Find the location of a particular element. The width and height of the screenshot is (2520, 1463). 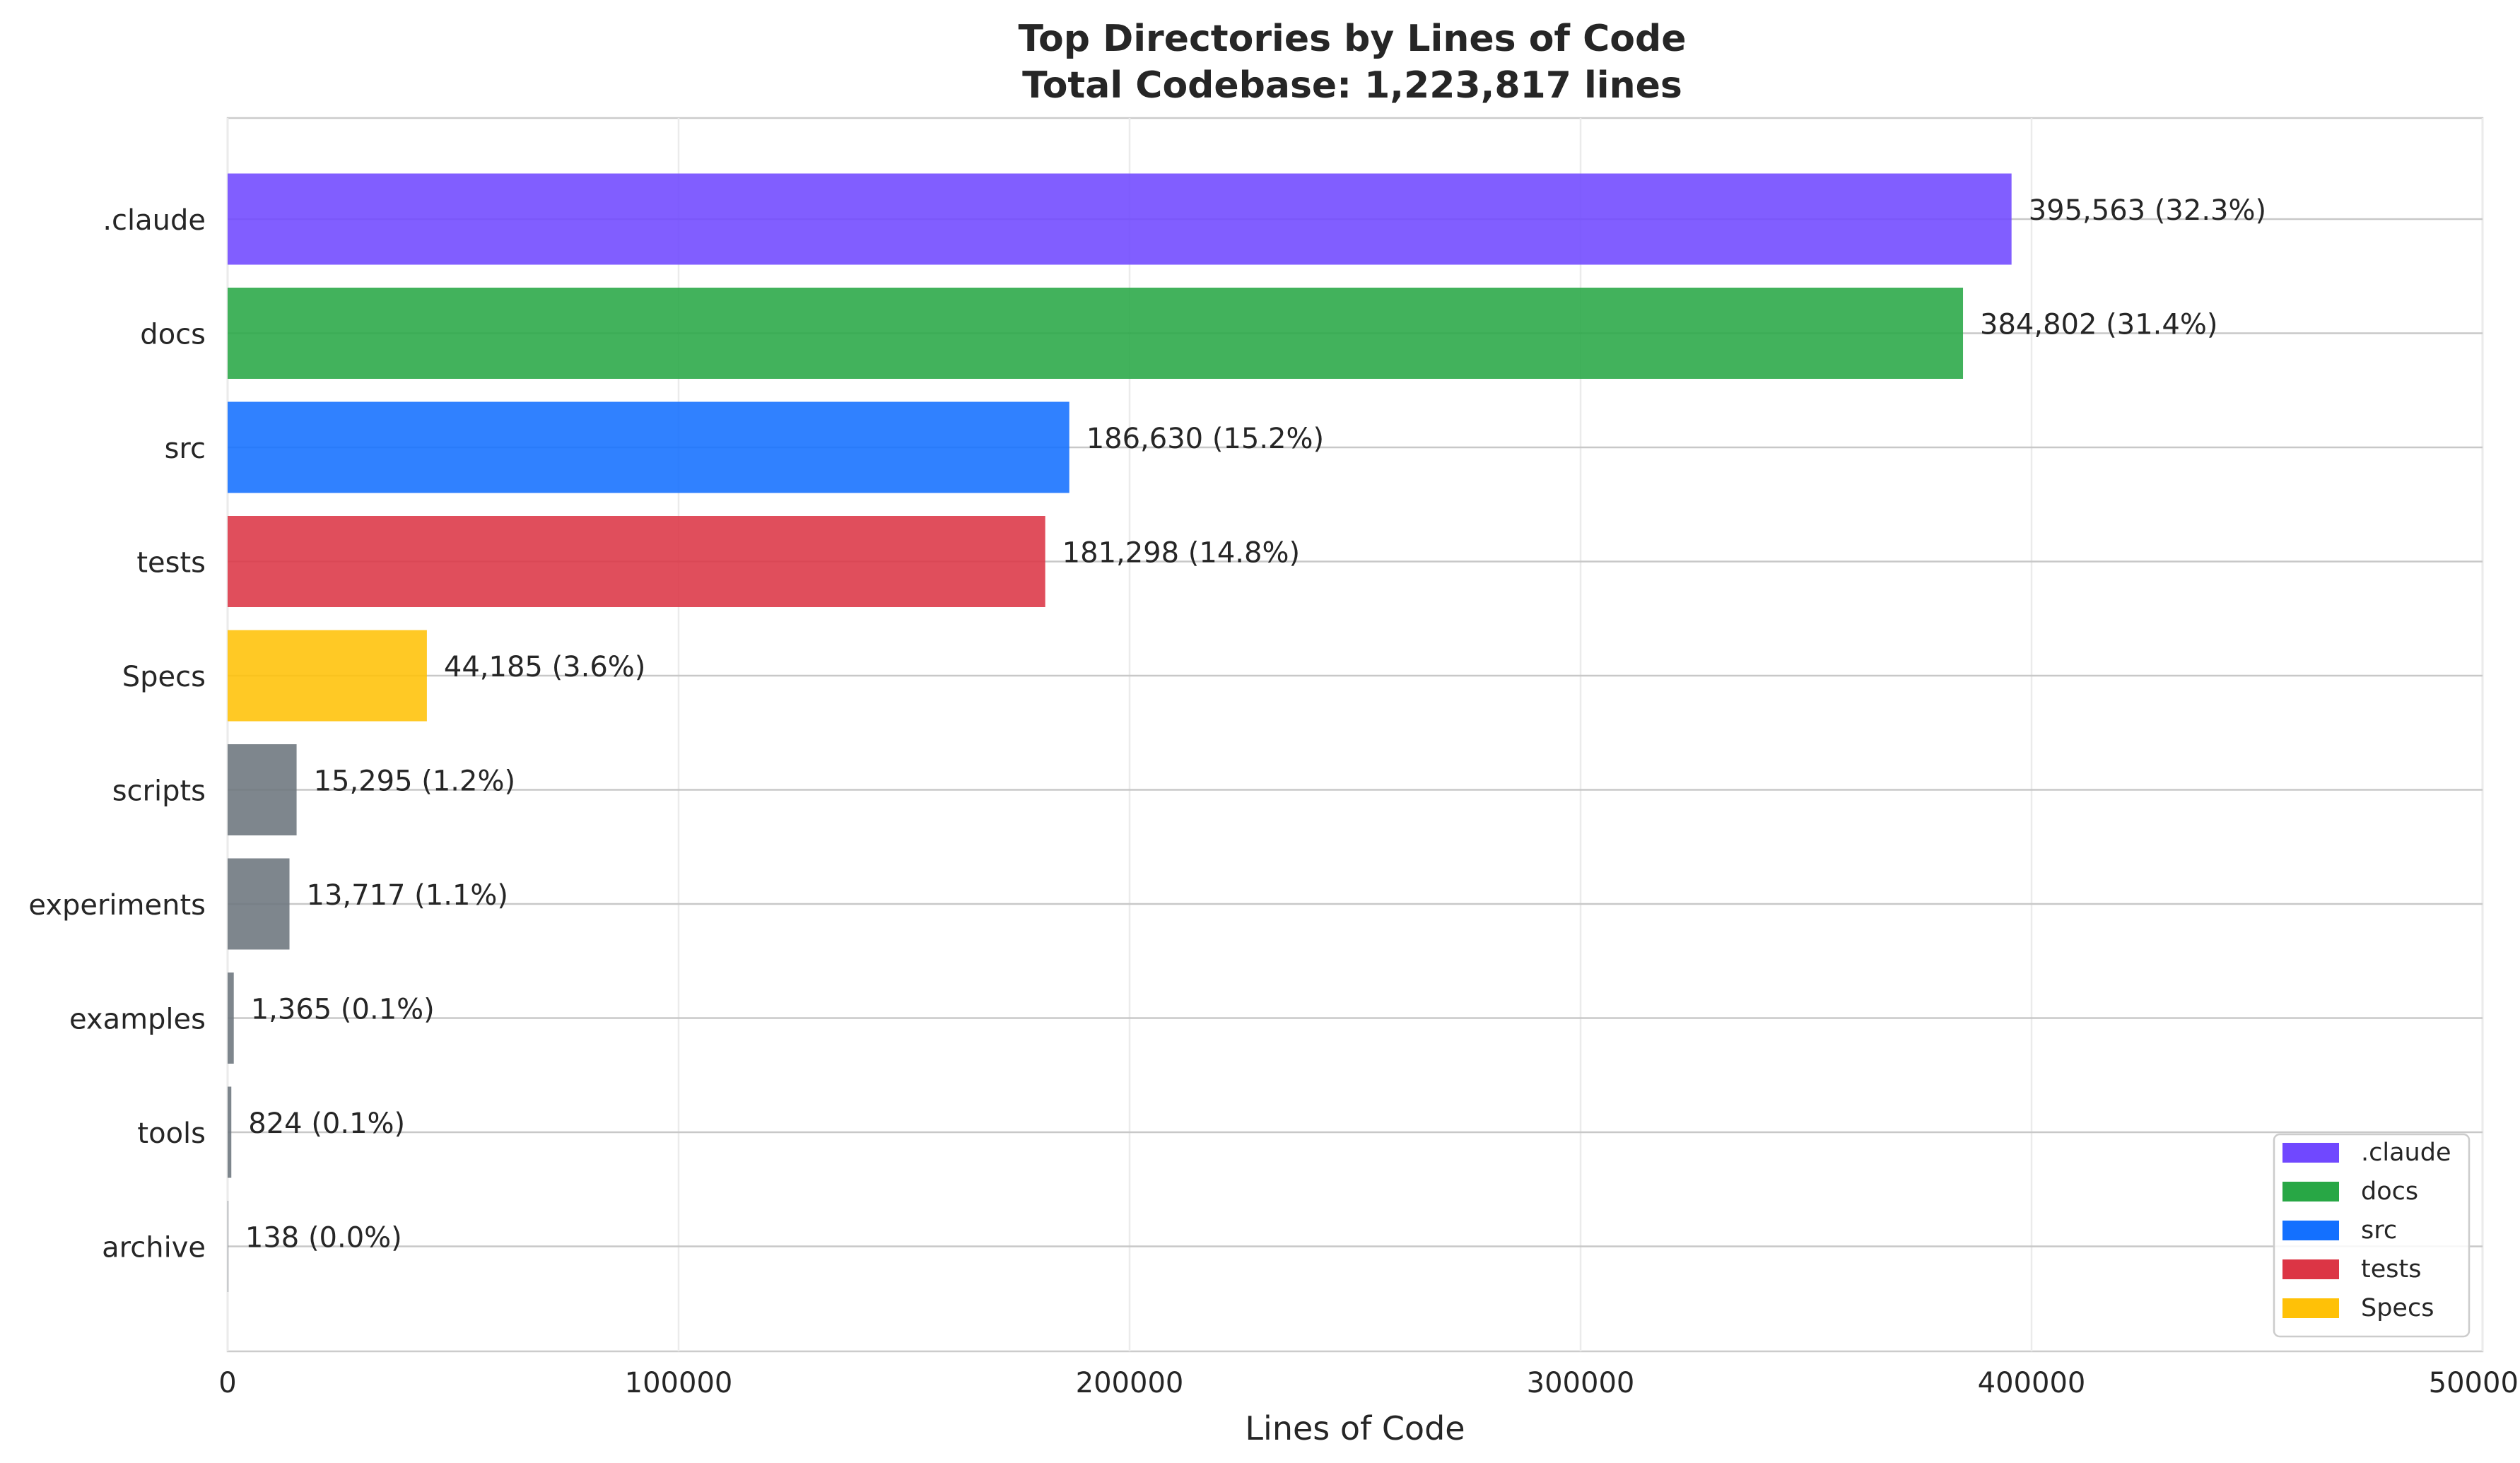

data-label: 15,295 (1.2%) is located at coordinates (415, 781).